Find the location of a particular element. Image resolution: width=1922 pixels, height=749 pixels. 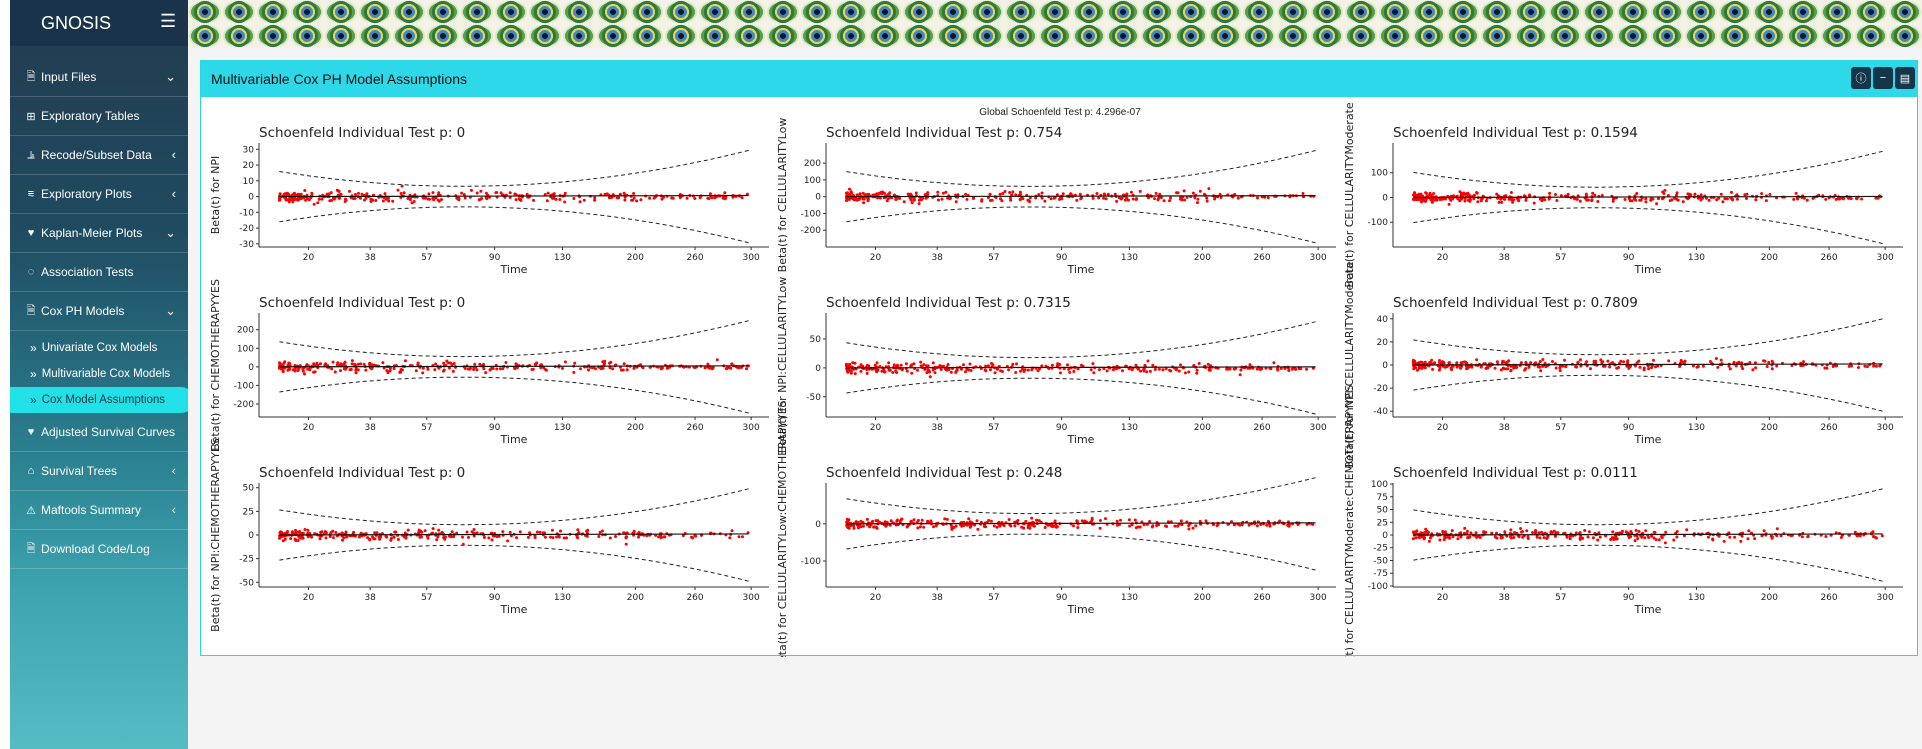

sidebar-item-univariate-cox-models: » Univariate Cox Models is located at coordinates (99, 348).